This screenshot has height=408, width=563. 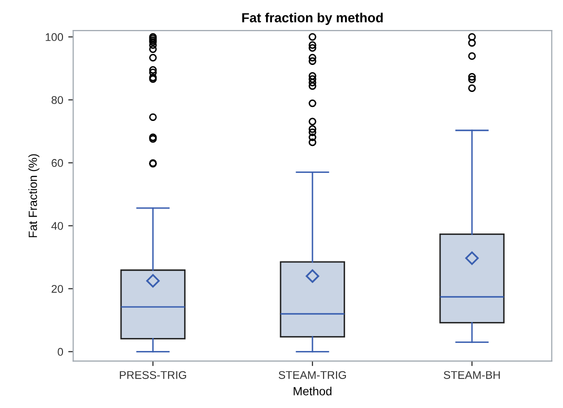 I want to click on y-axis-title: Fat Fraction (%), so click(x=34, y=196).